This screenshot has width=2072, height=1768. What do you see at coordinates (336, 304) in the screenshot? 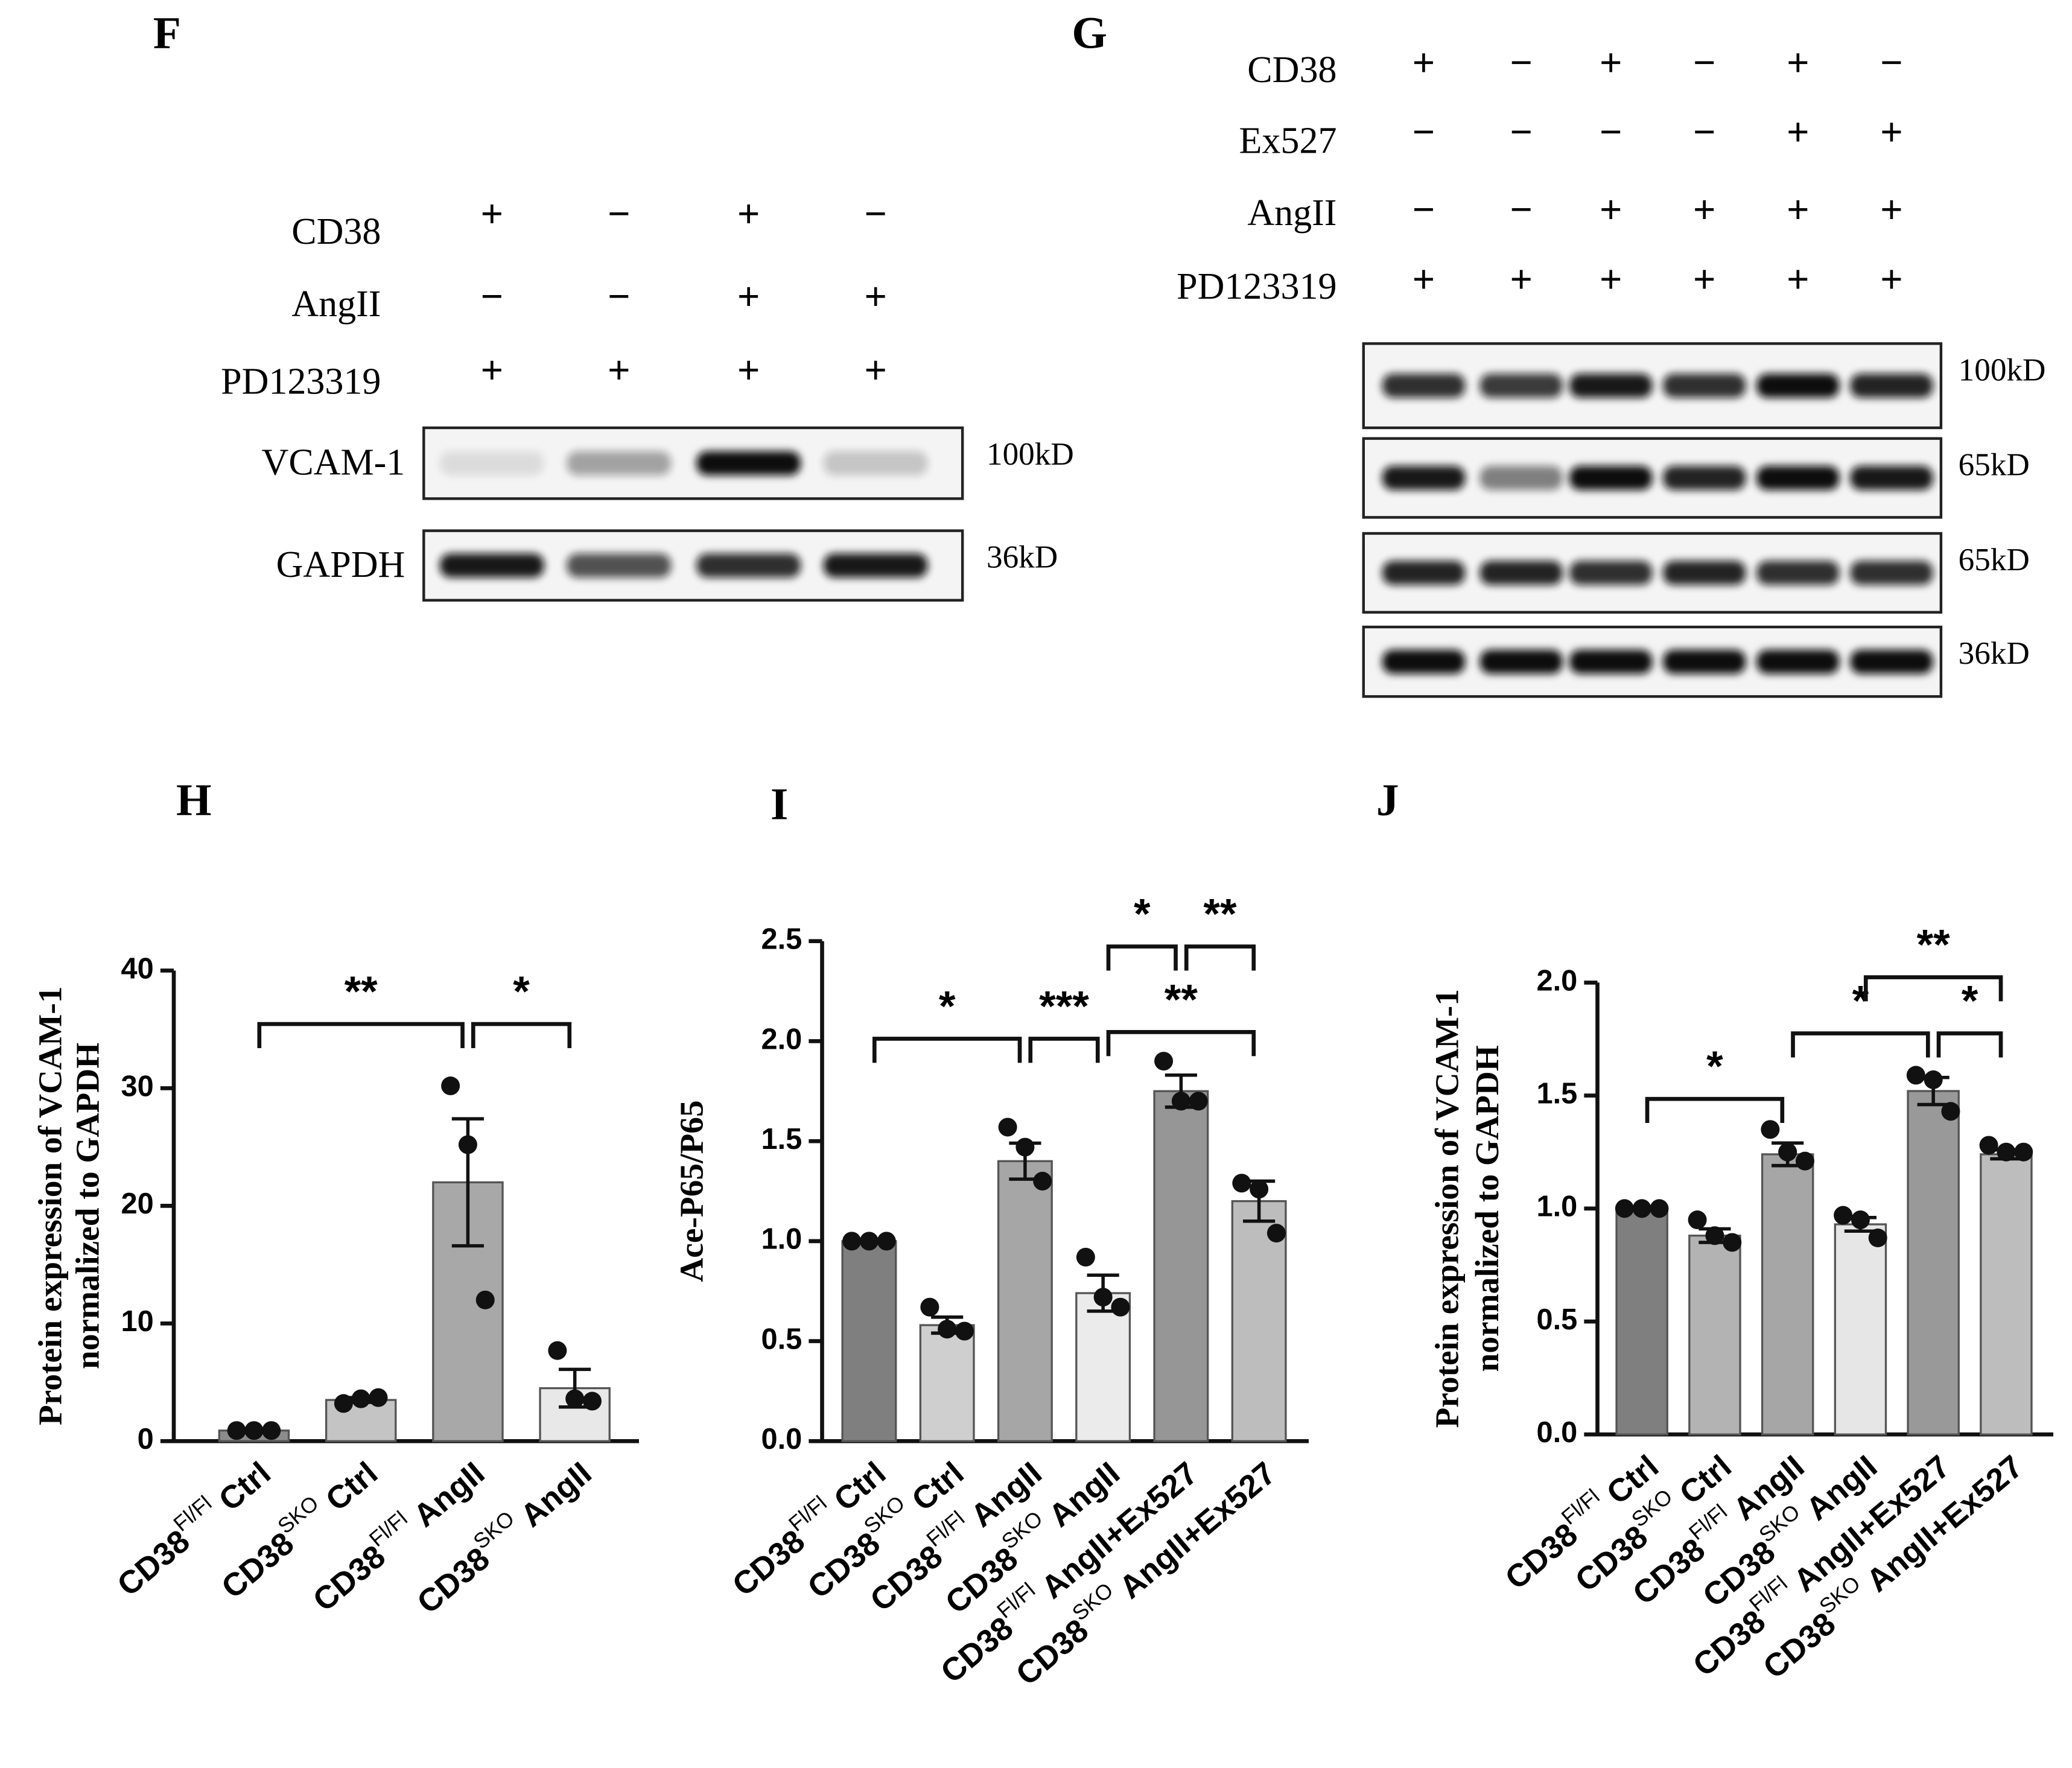
I see `condition-label: AngII` at bounding box center [336, 304].